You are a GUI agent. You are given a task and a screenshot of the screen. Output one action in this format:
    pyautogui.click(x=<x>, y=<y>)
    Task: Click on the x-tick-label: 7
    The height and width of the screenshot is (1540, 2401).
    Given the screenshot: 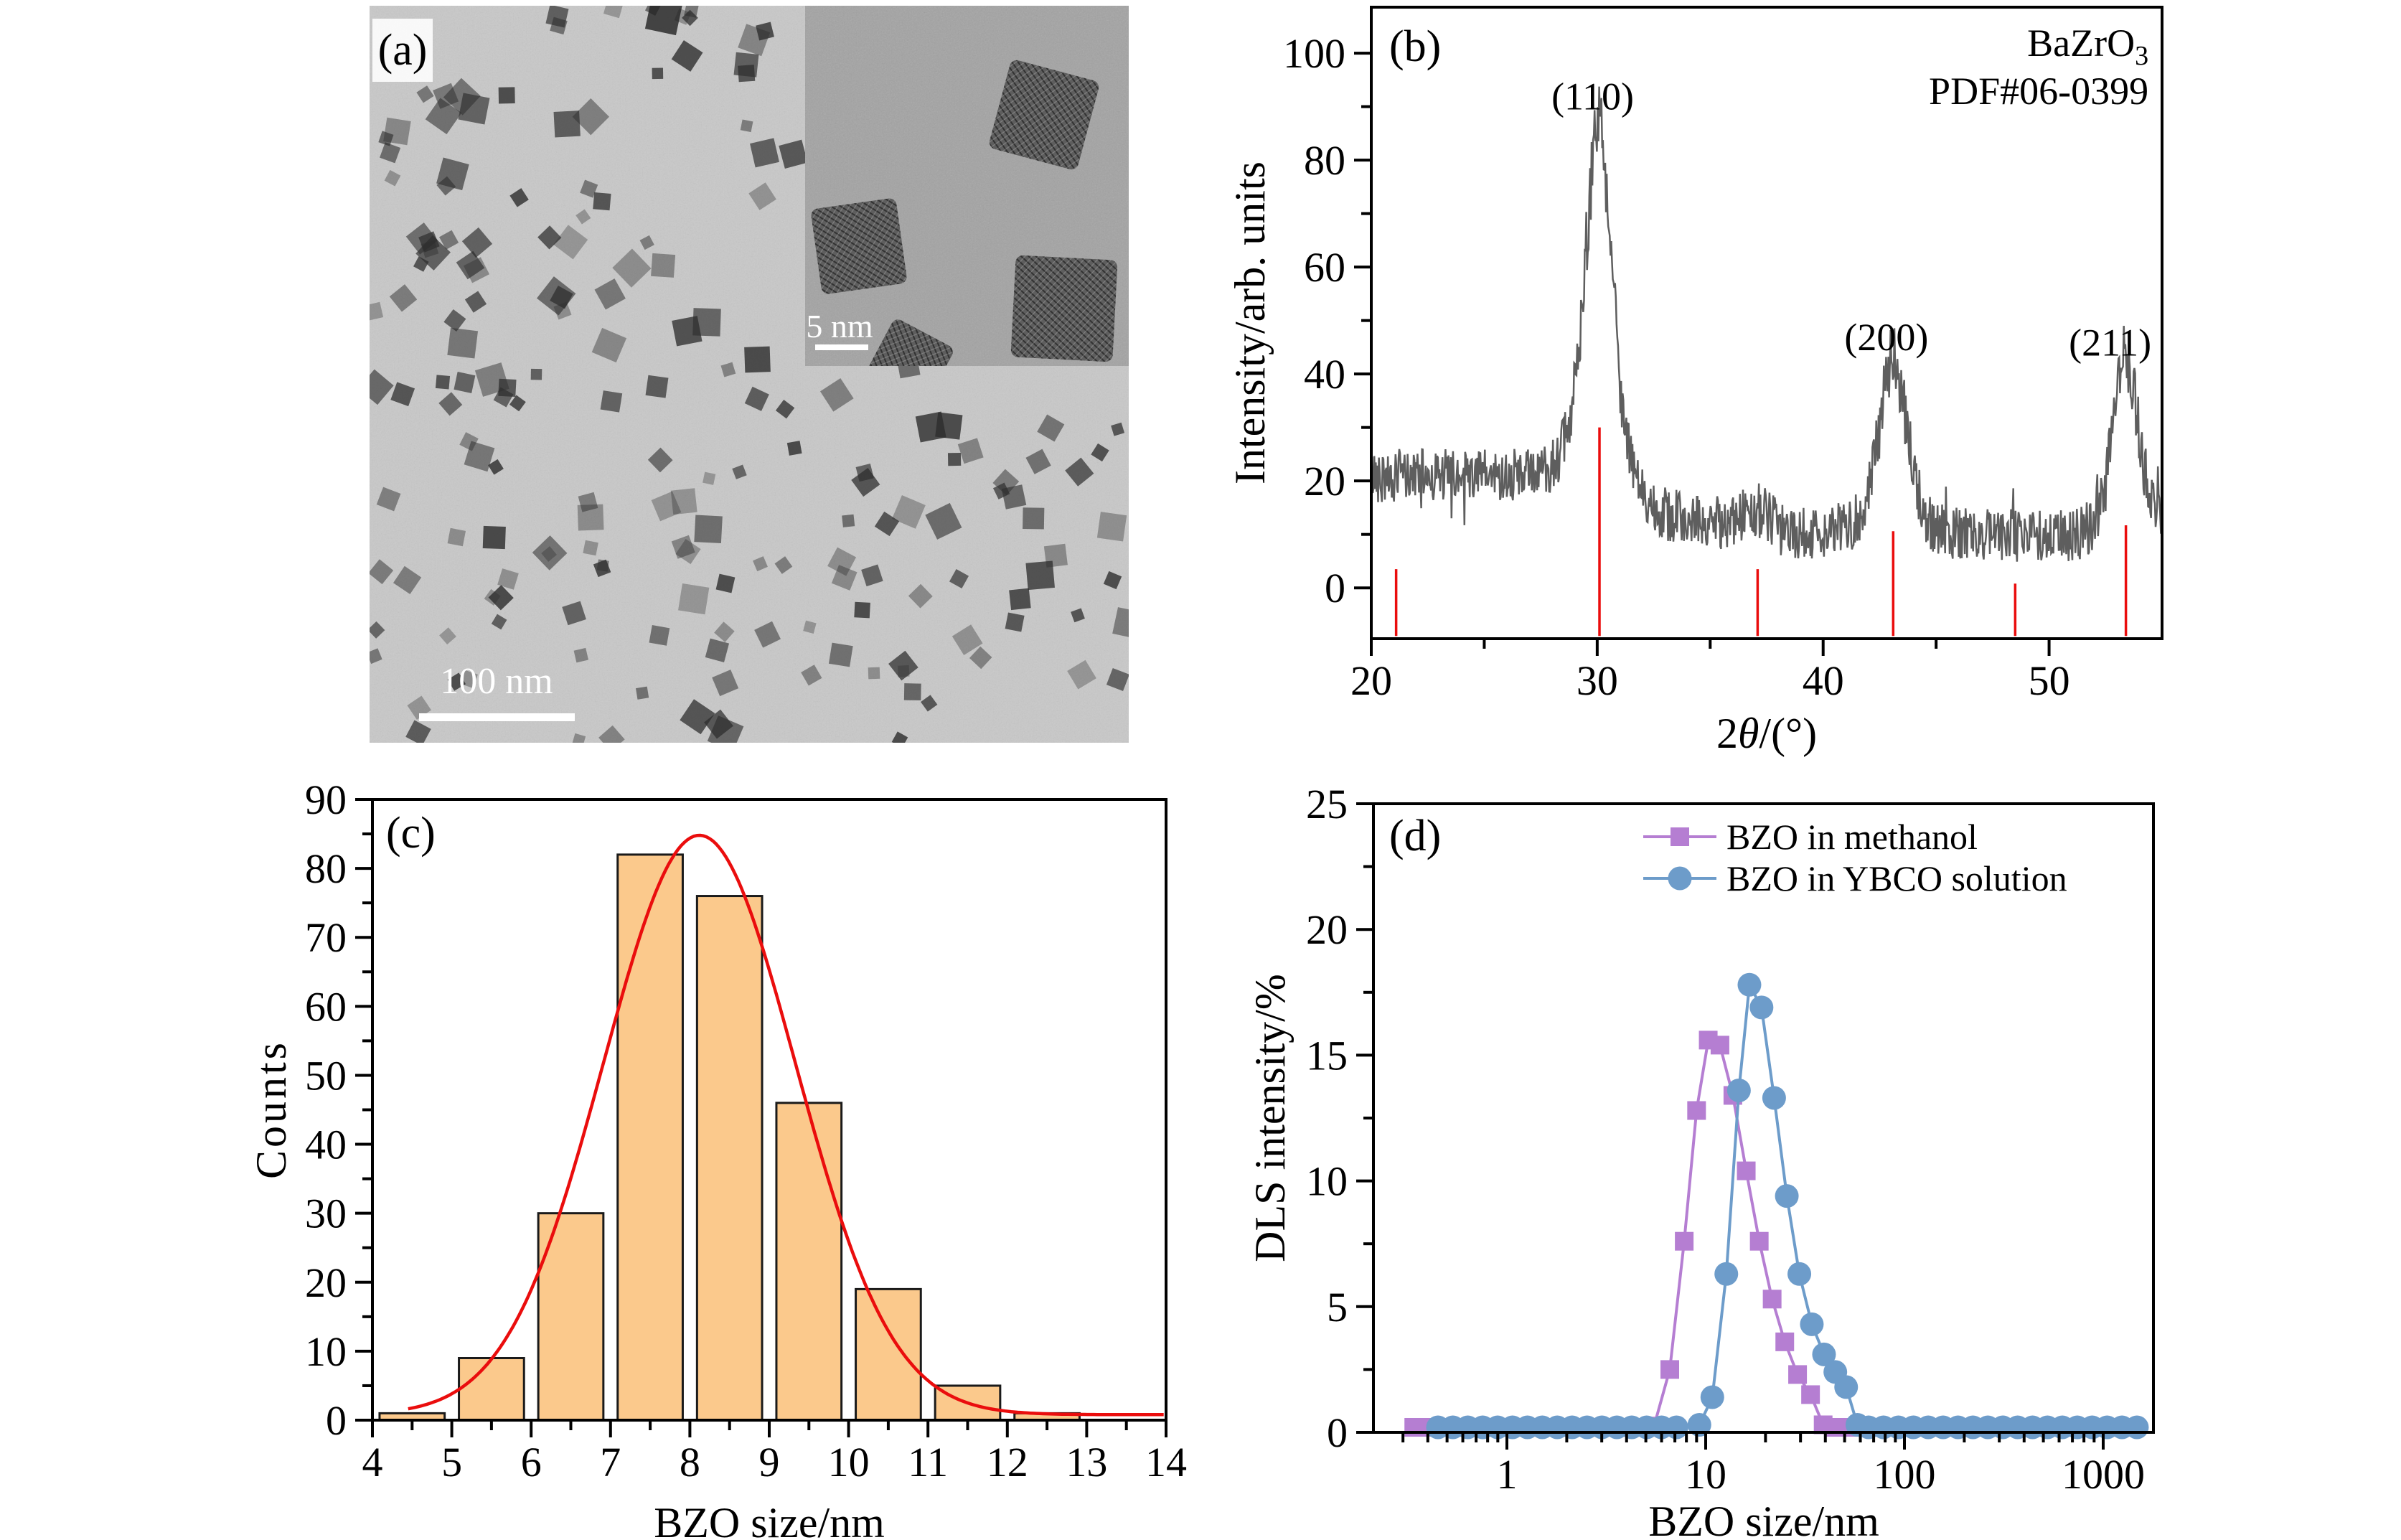 What is the action you would take?
    pyautogui.click(x=610, y=1462)
    